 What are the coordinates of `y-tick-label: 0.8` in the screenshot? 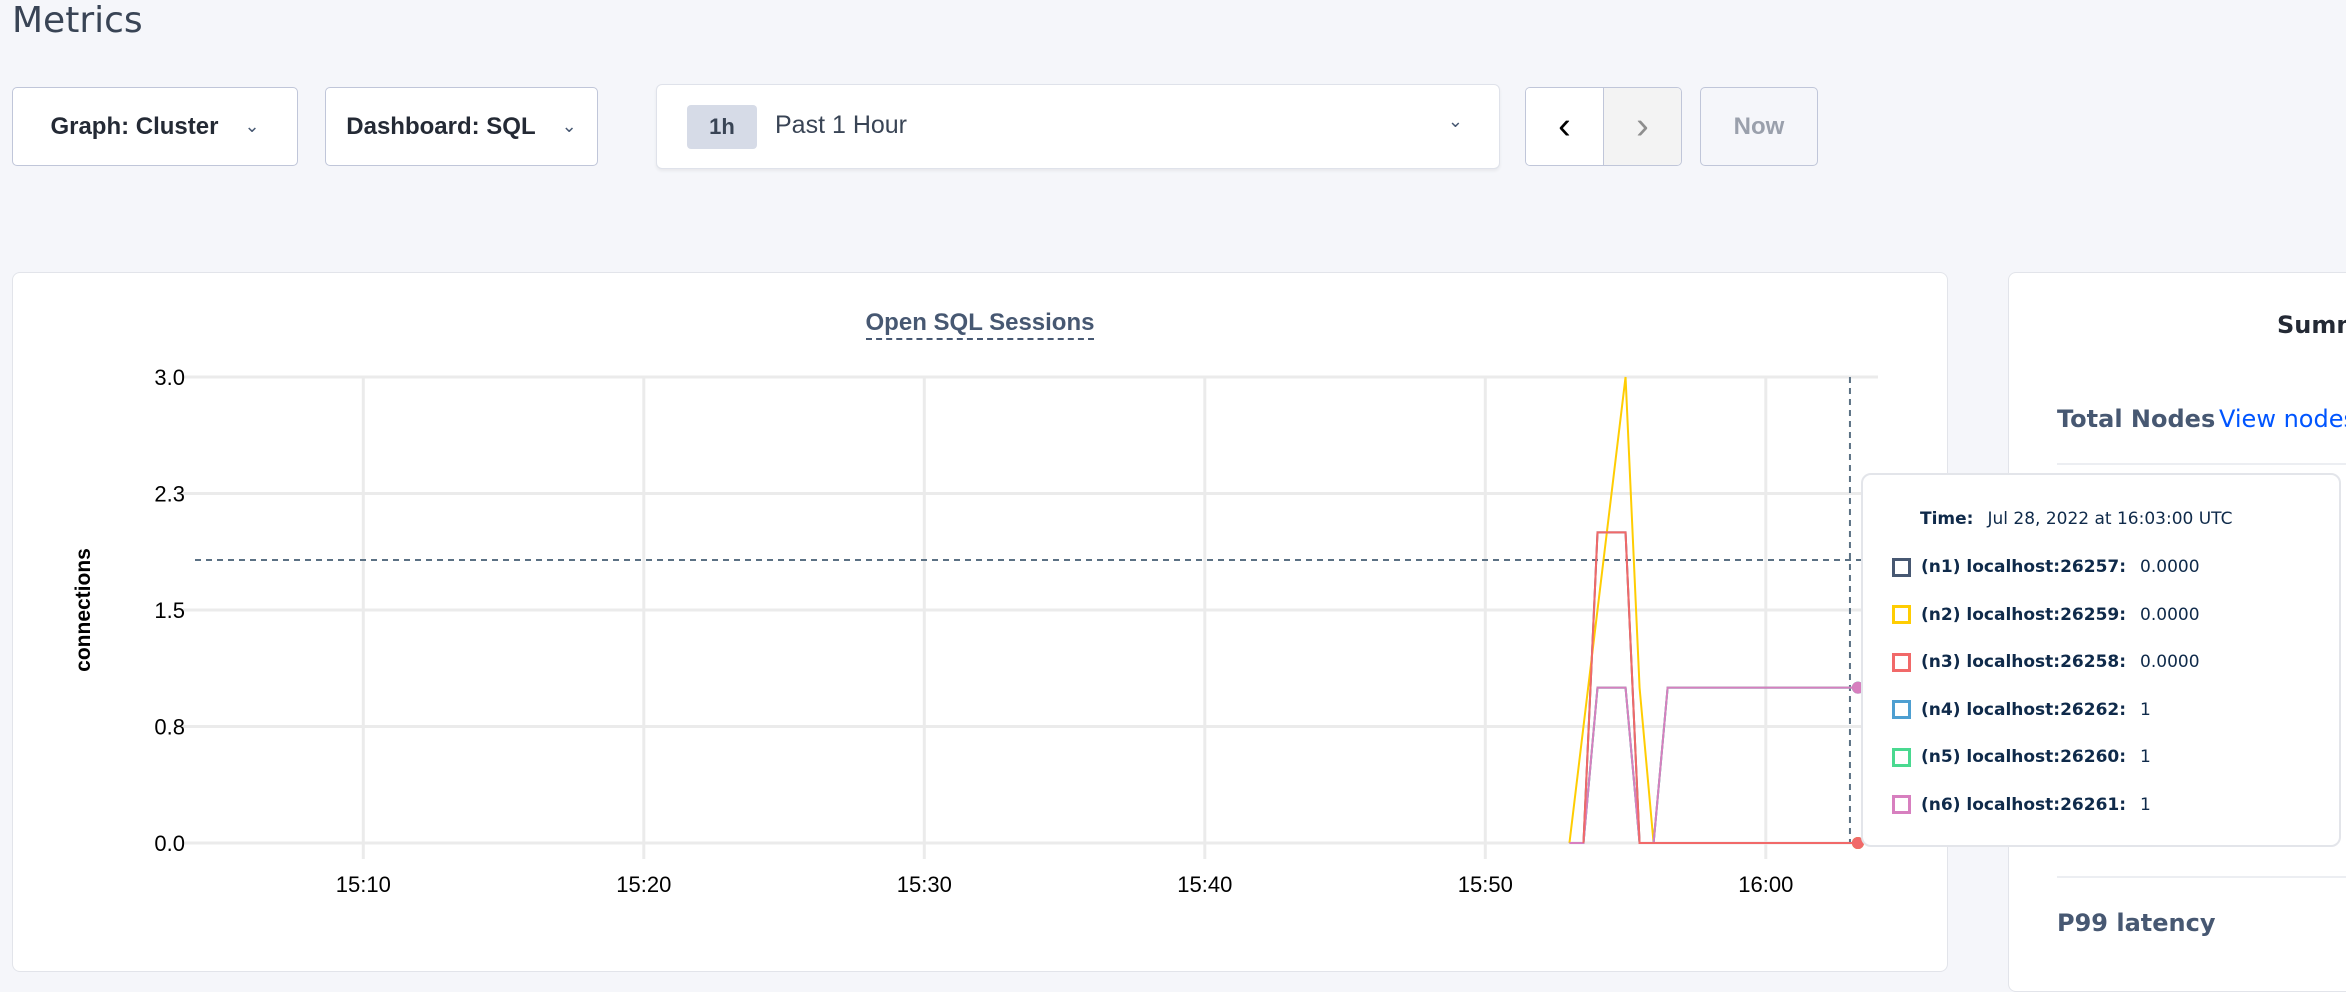 It's located at (169, 727).